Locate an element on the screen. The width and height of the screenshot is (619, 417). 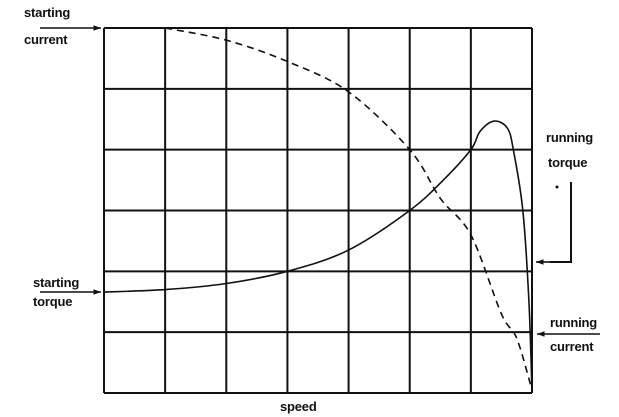
starting-torque-label-1: starting is located at coordinates (56, 282).